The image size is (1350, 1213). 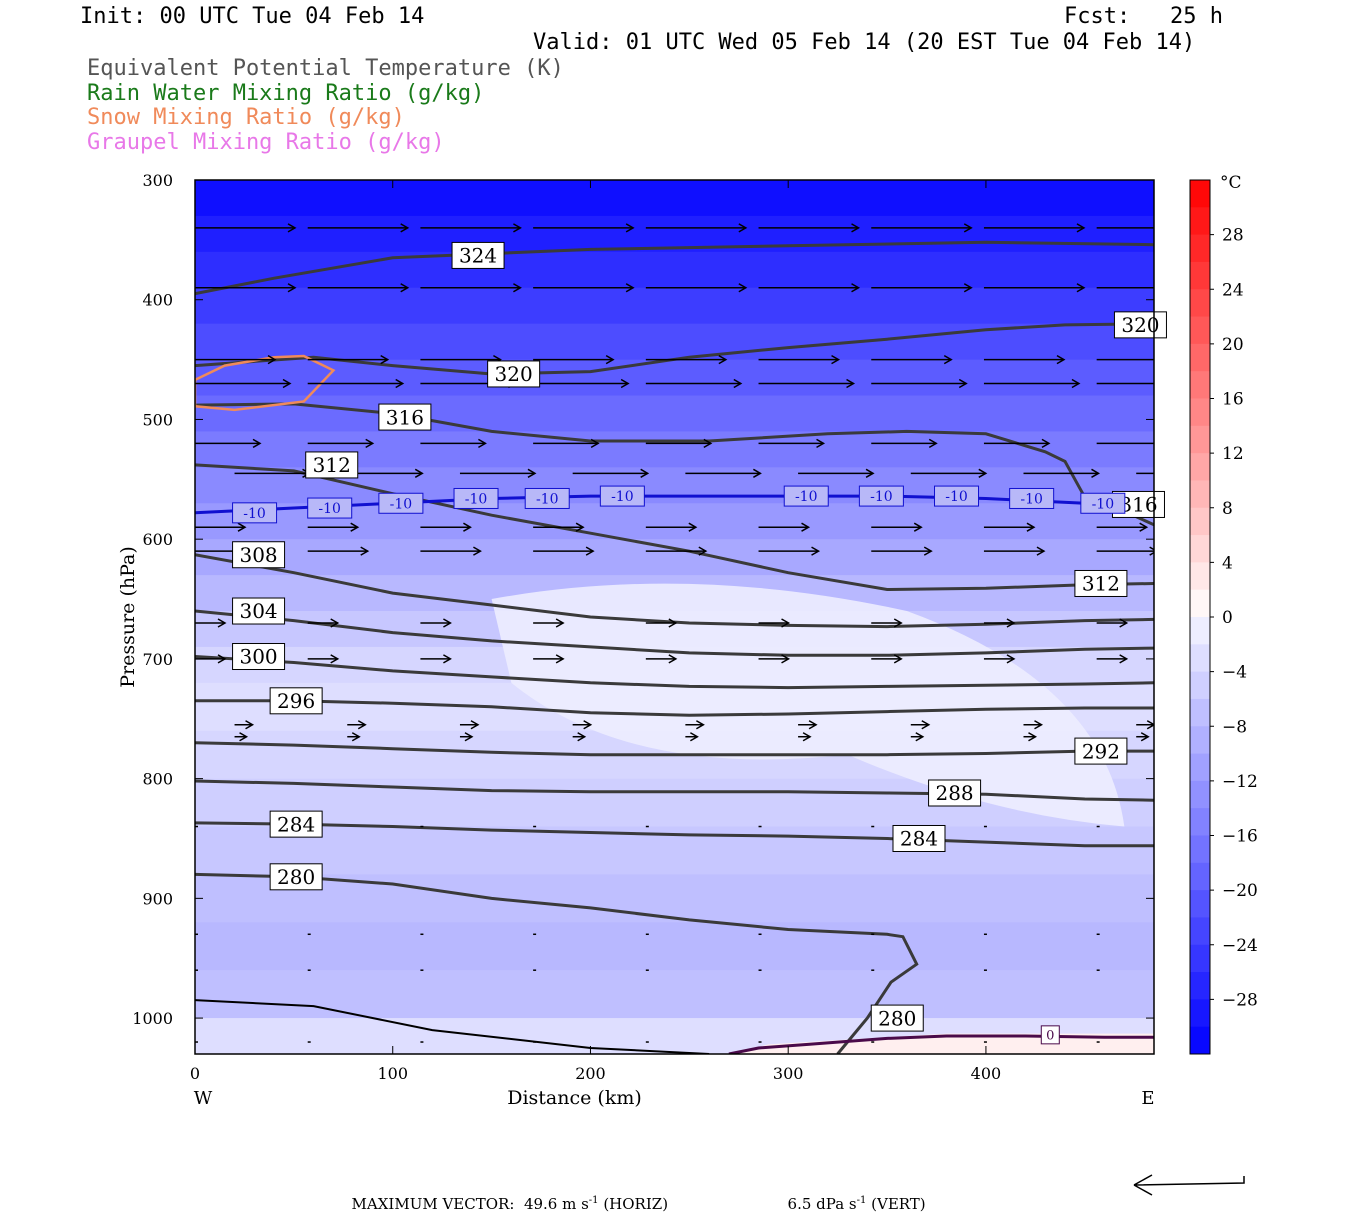 What do you see at coordinates (1231, 183) in the screenshot?
I see `colorbar-unit: °C` at bounding box center [1231, 183].